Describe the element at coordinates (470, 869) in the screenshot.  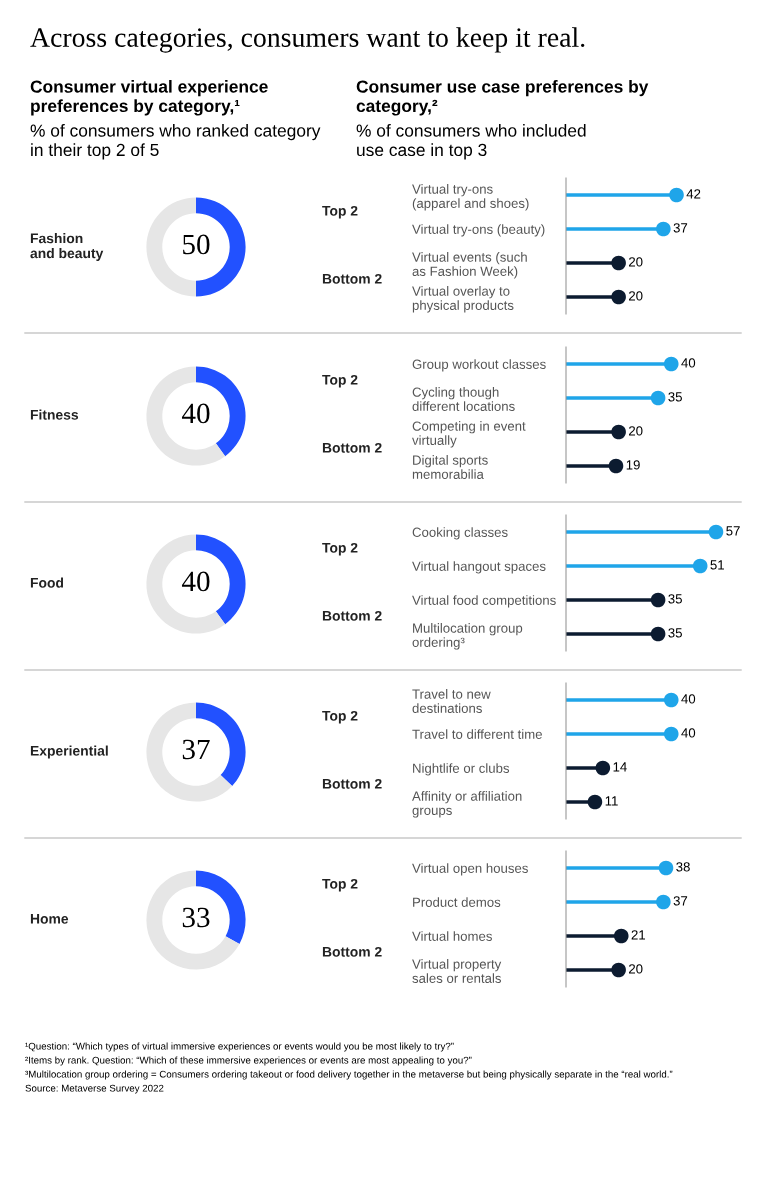
I see `y-tick-label: Virtual open houses` at that location.